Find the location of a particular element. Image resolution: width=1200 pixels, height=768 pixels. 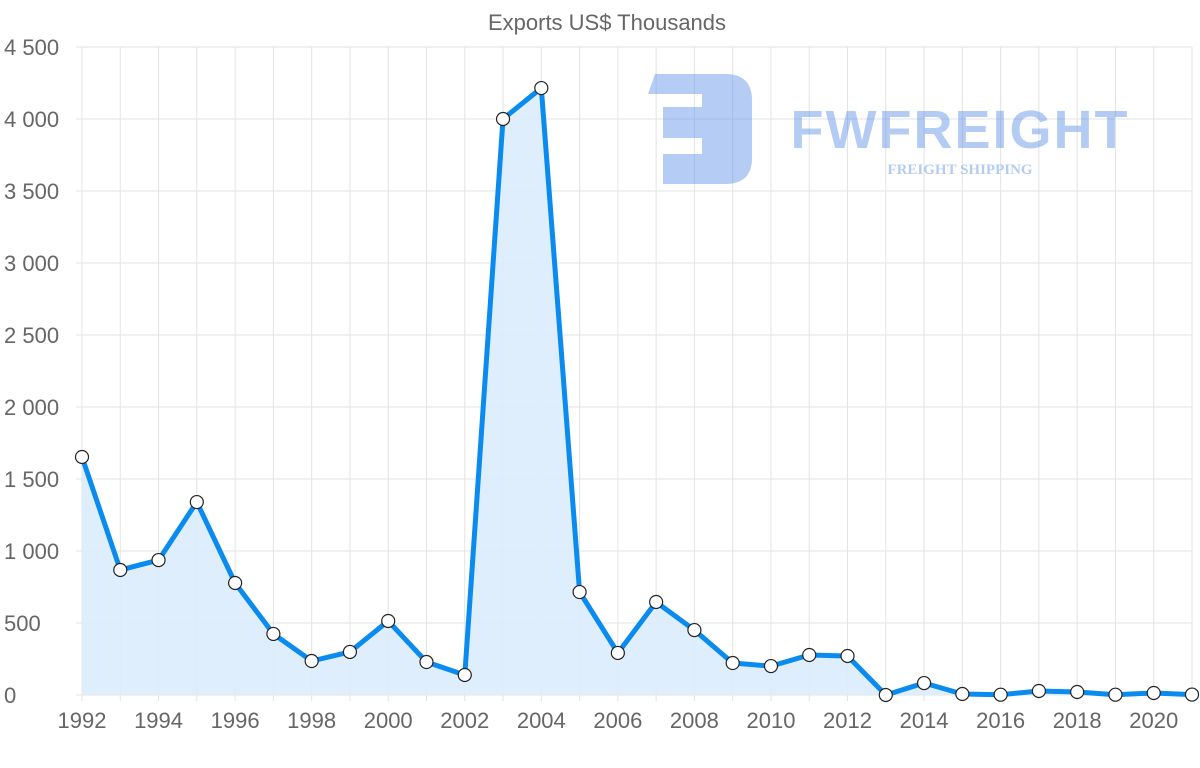

svg-text: FWFREIGHT is located at coordinates (960, 130).